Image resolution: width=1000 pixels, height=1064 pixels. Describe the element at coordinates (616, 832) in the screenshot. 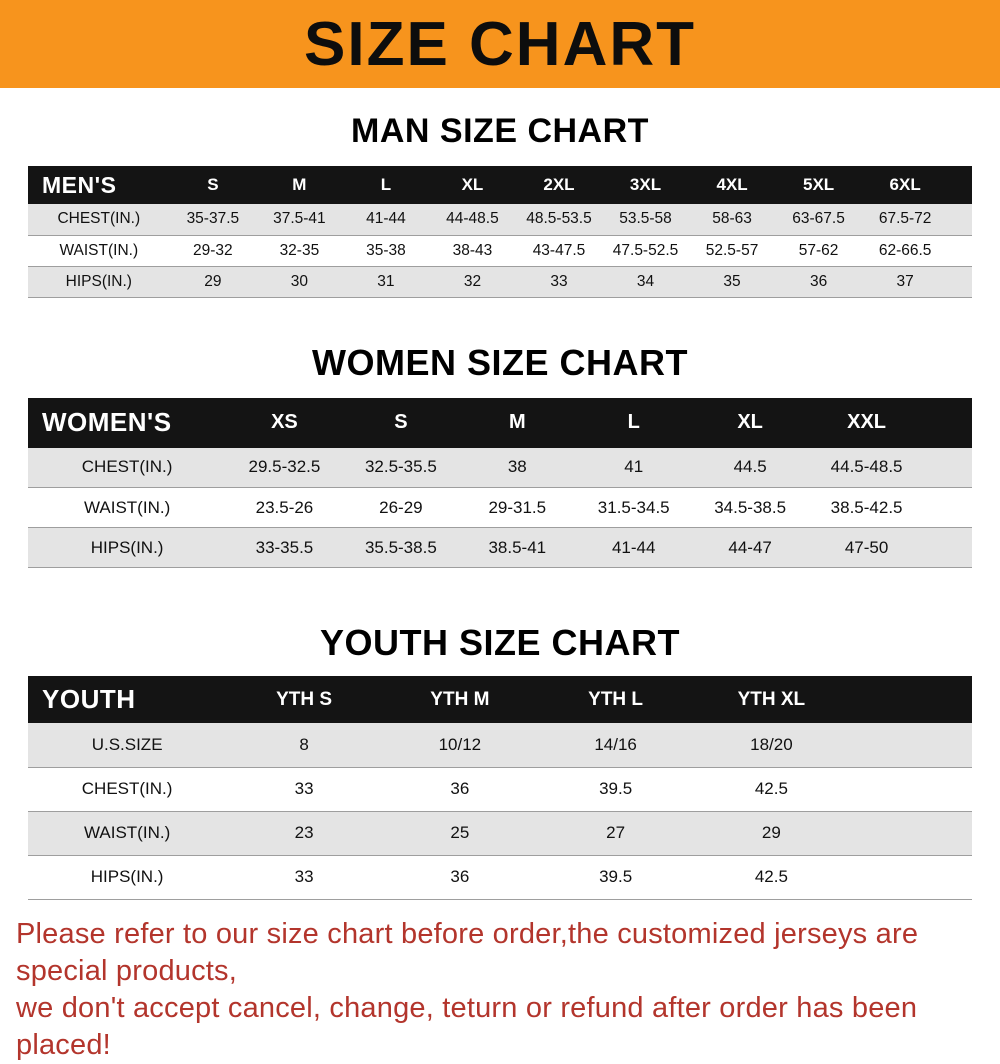

I see `size-value-cell: 27` at that location.